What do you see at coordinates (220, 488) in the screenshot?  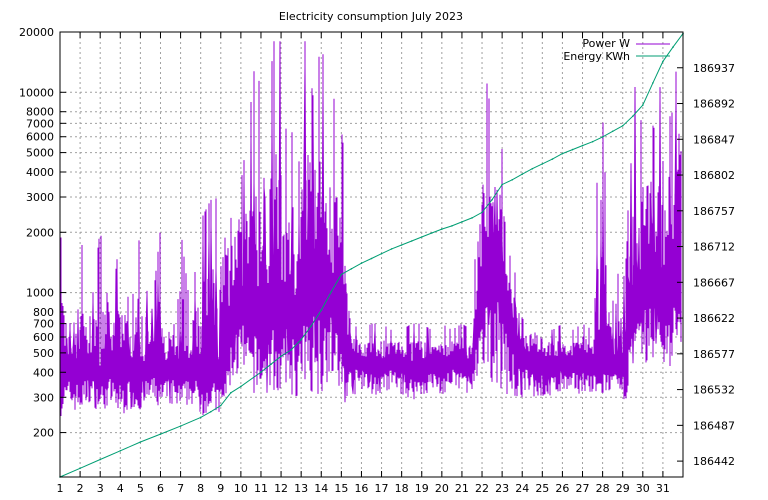 I see `x-tick-label: 9` at bounding box center [220, 488].